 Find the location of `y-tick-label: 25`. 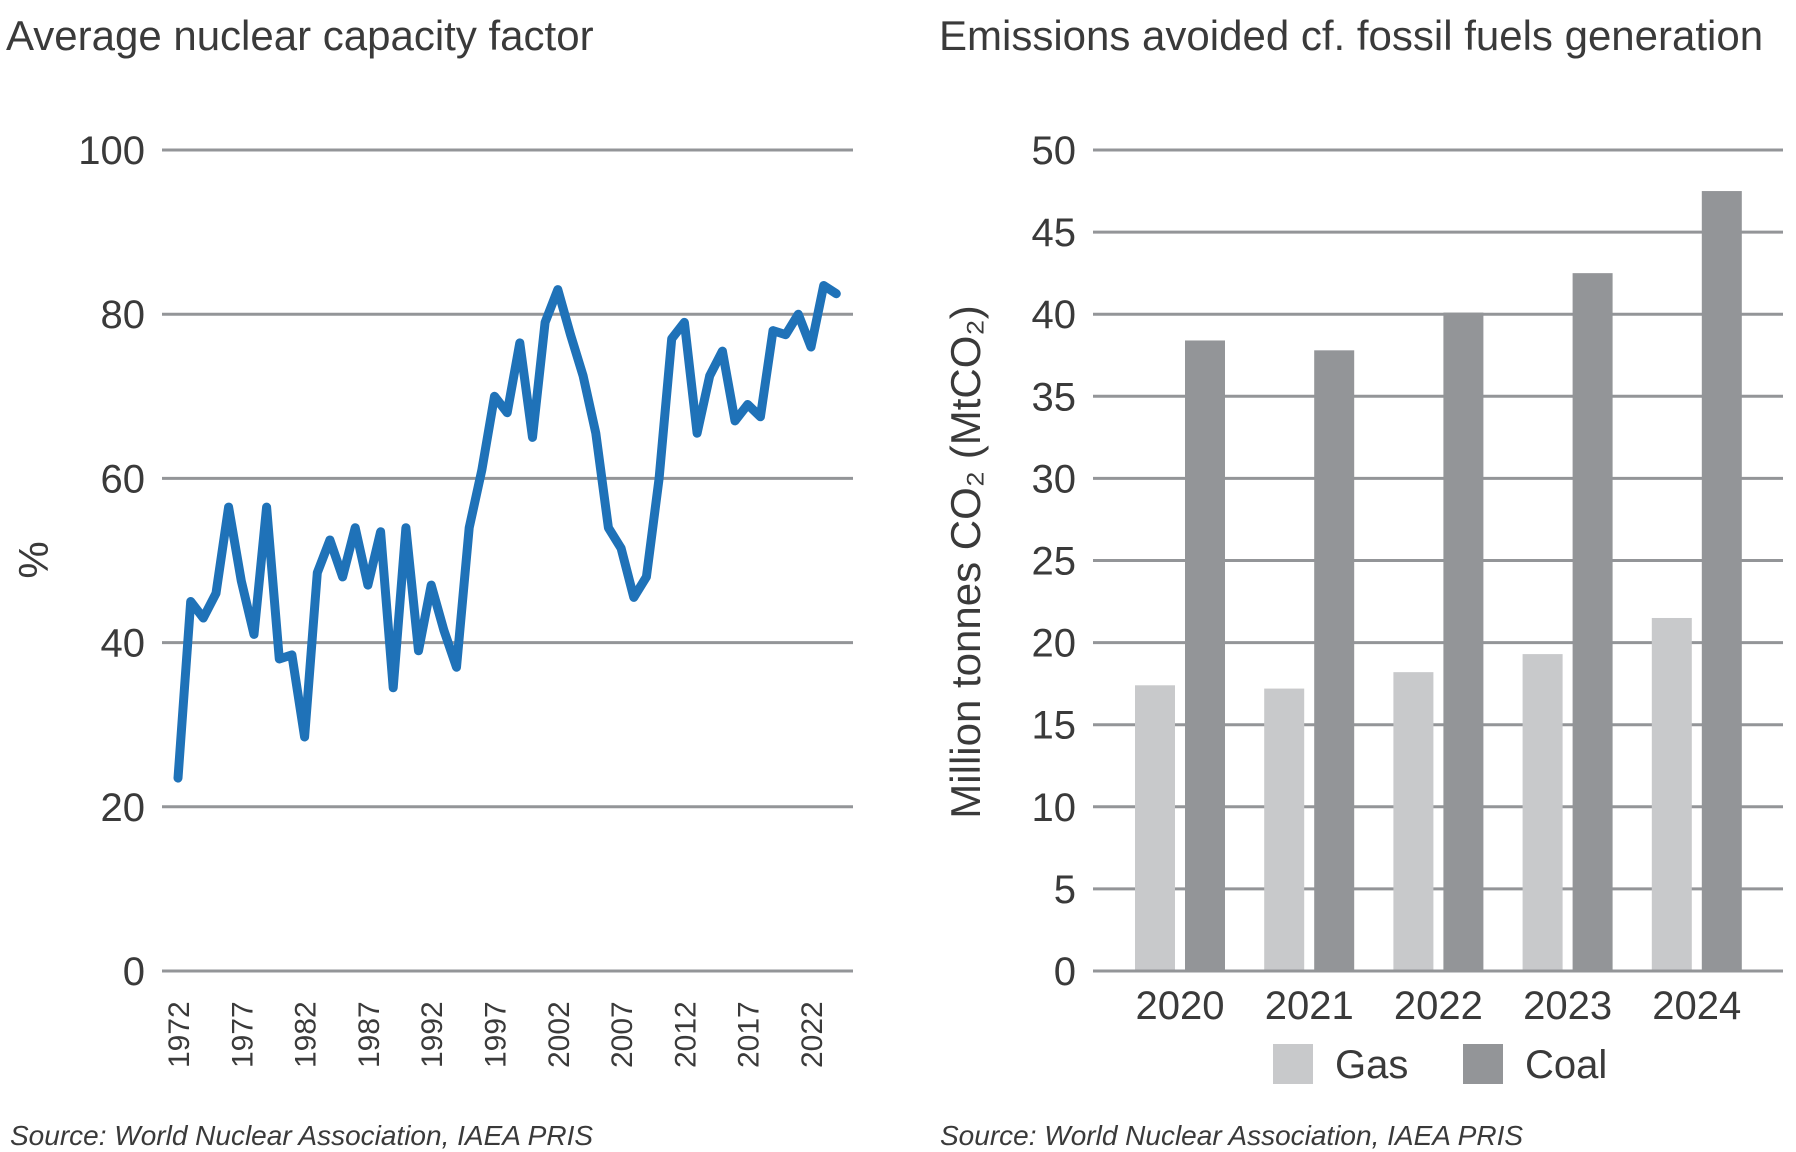

y-tick-label: 25 is located at coordinates (1054, 562).